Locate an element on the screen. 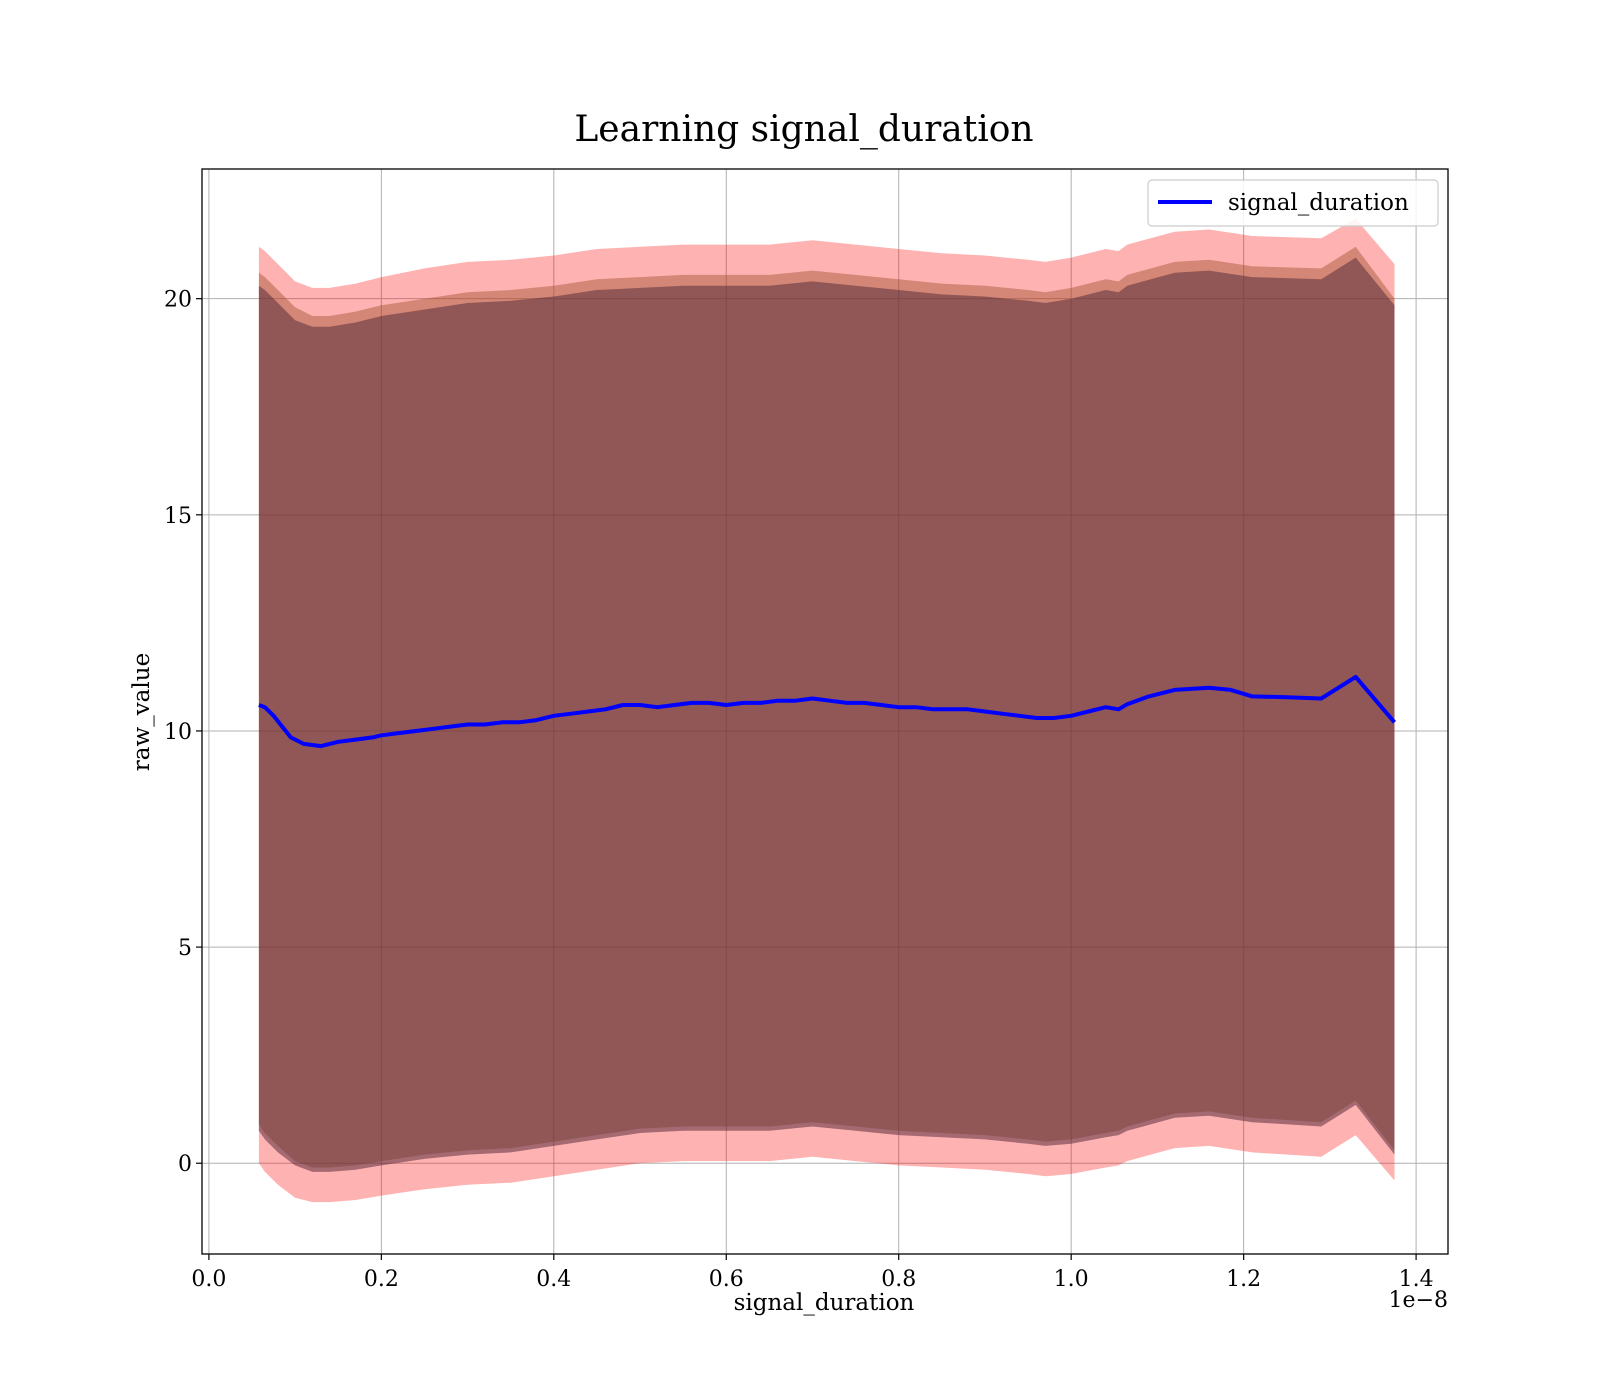 The image size is (1600, 1400). legend-box is located at coordinates (1293, 203).